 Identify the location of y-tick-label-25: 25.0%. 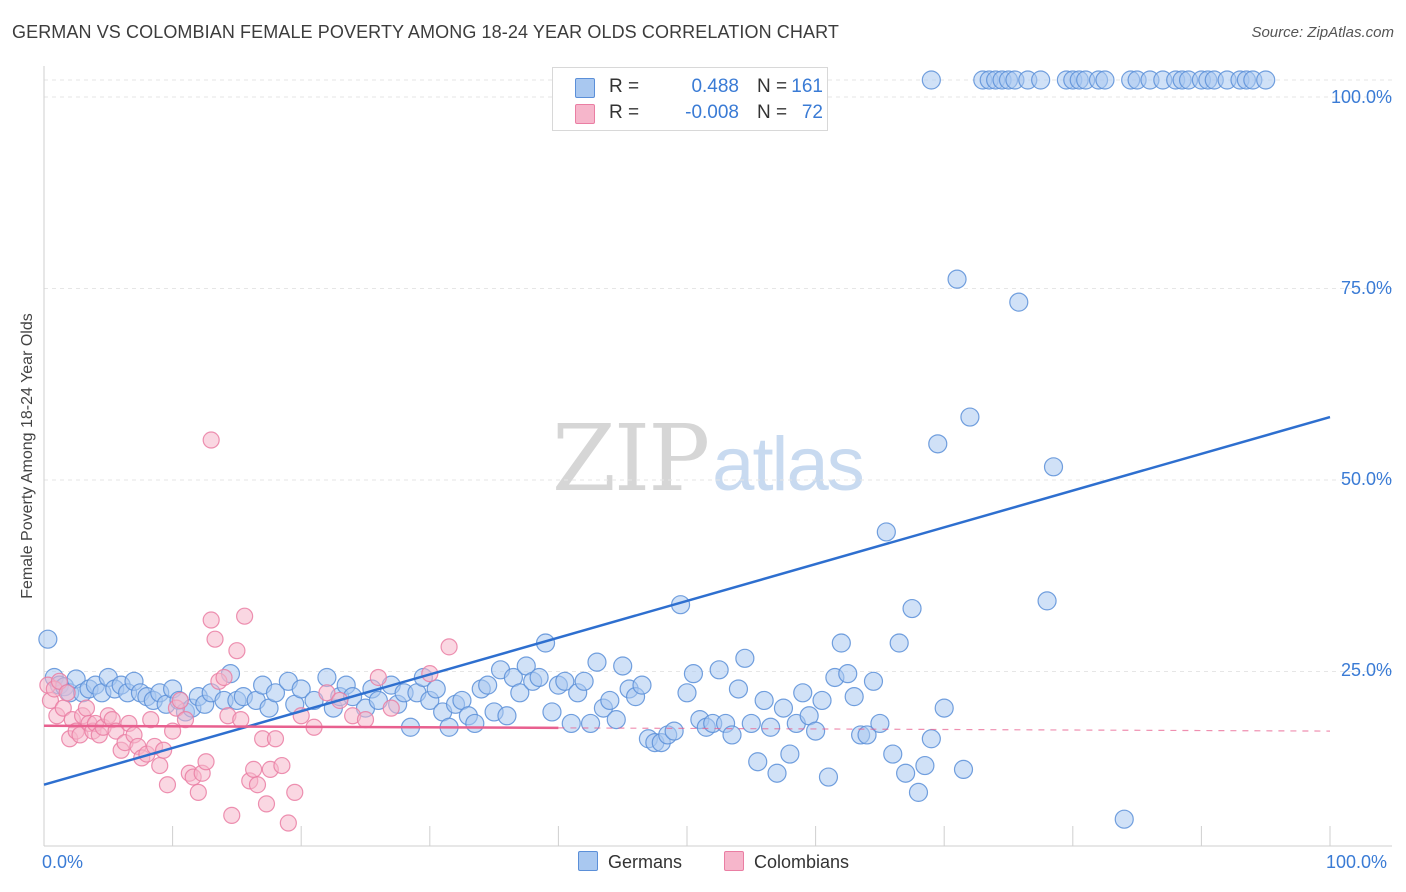
(1366, 670).